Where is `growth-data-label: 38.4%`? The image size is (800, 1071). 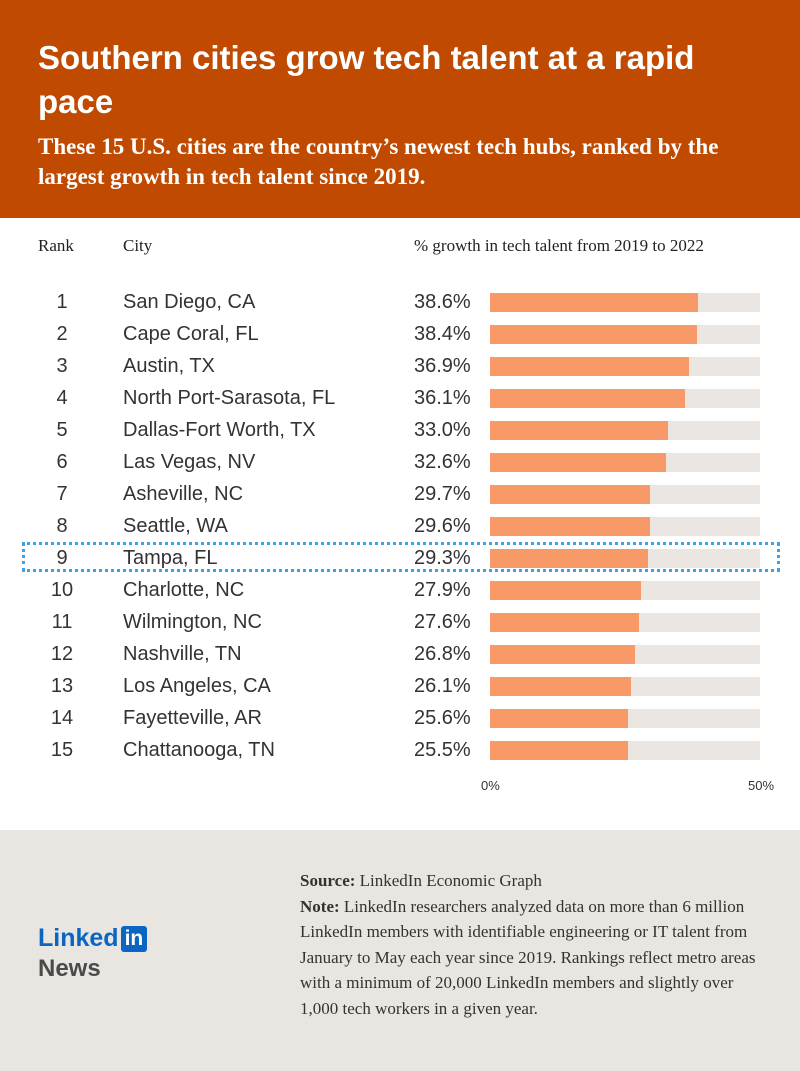 growth-data-label: 38.4% is located at coordinates (442, 334).